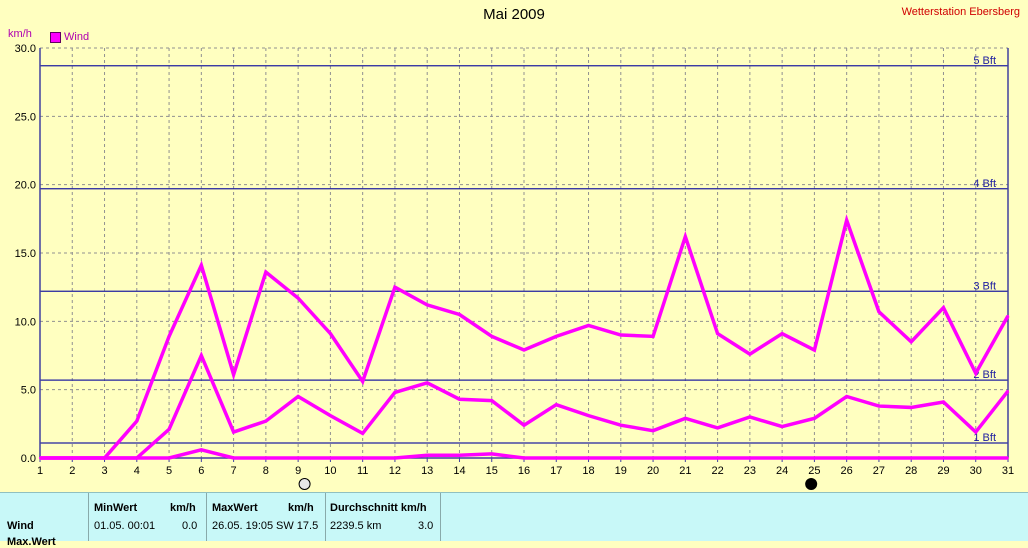  Describe the element at coordinates (717, 471) in the screenshot. I see `x-tick-label: 22` at that location.